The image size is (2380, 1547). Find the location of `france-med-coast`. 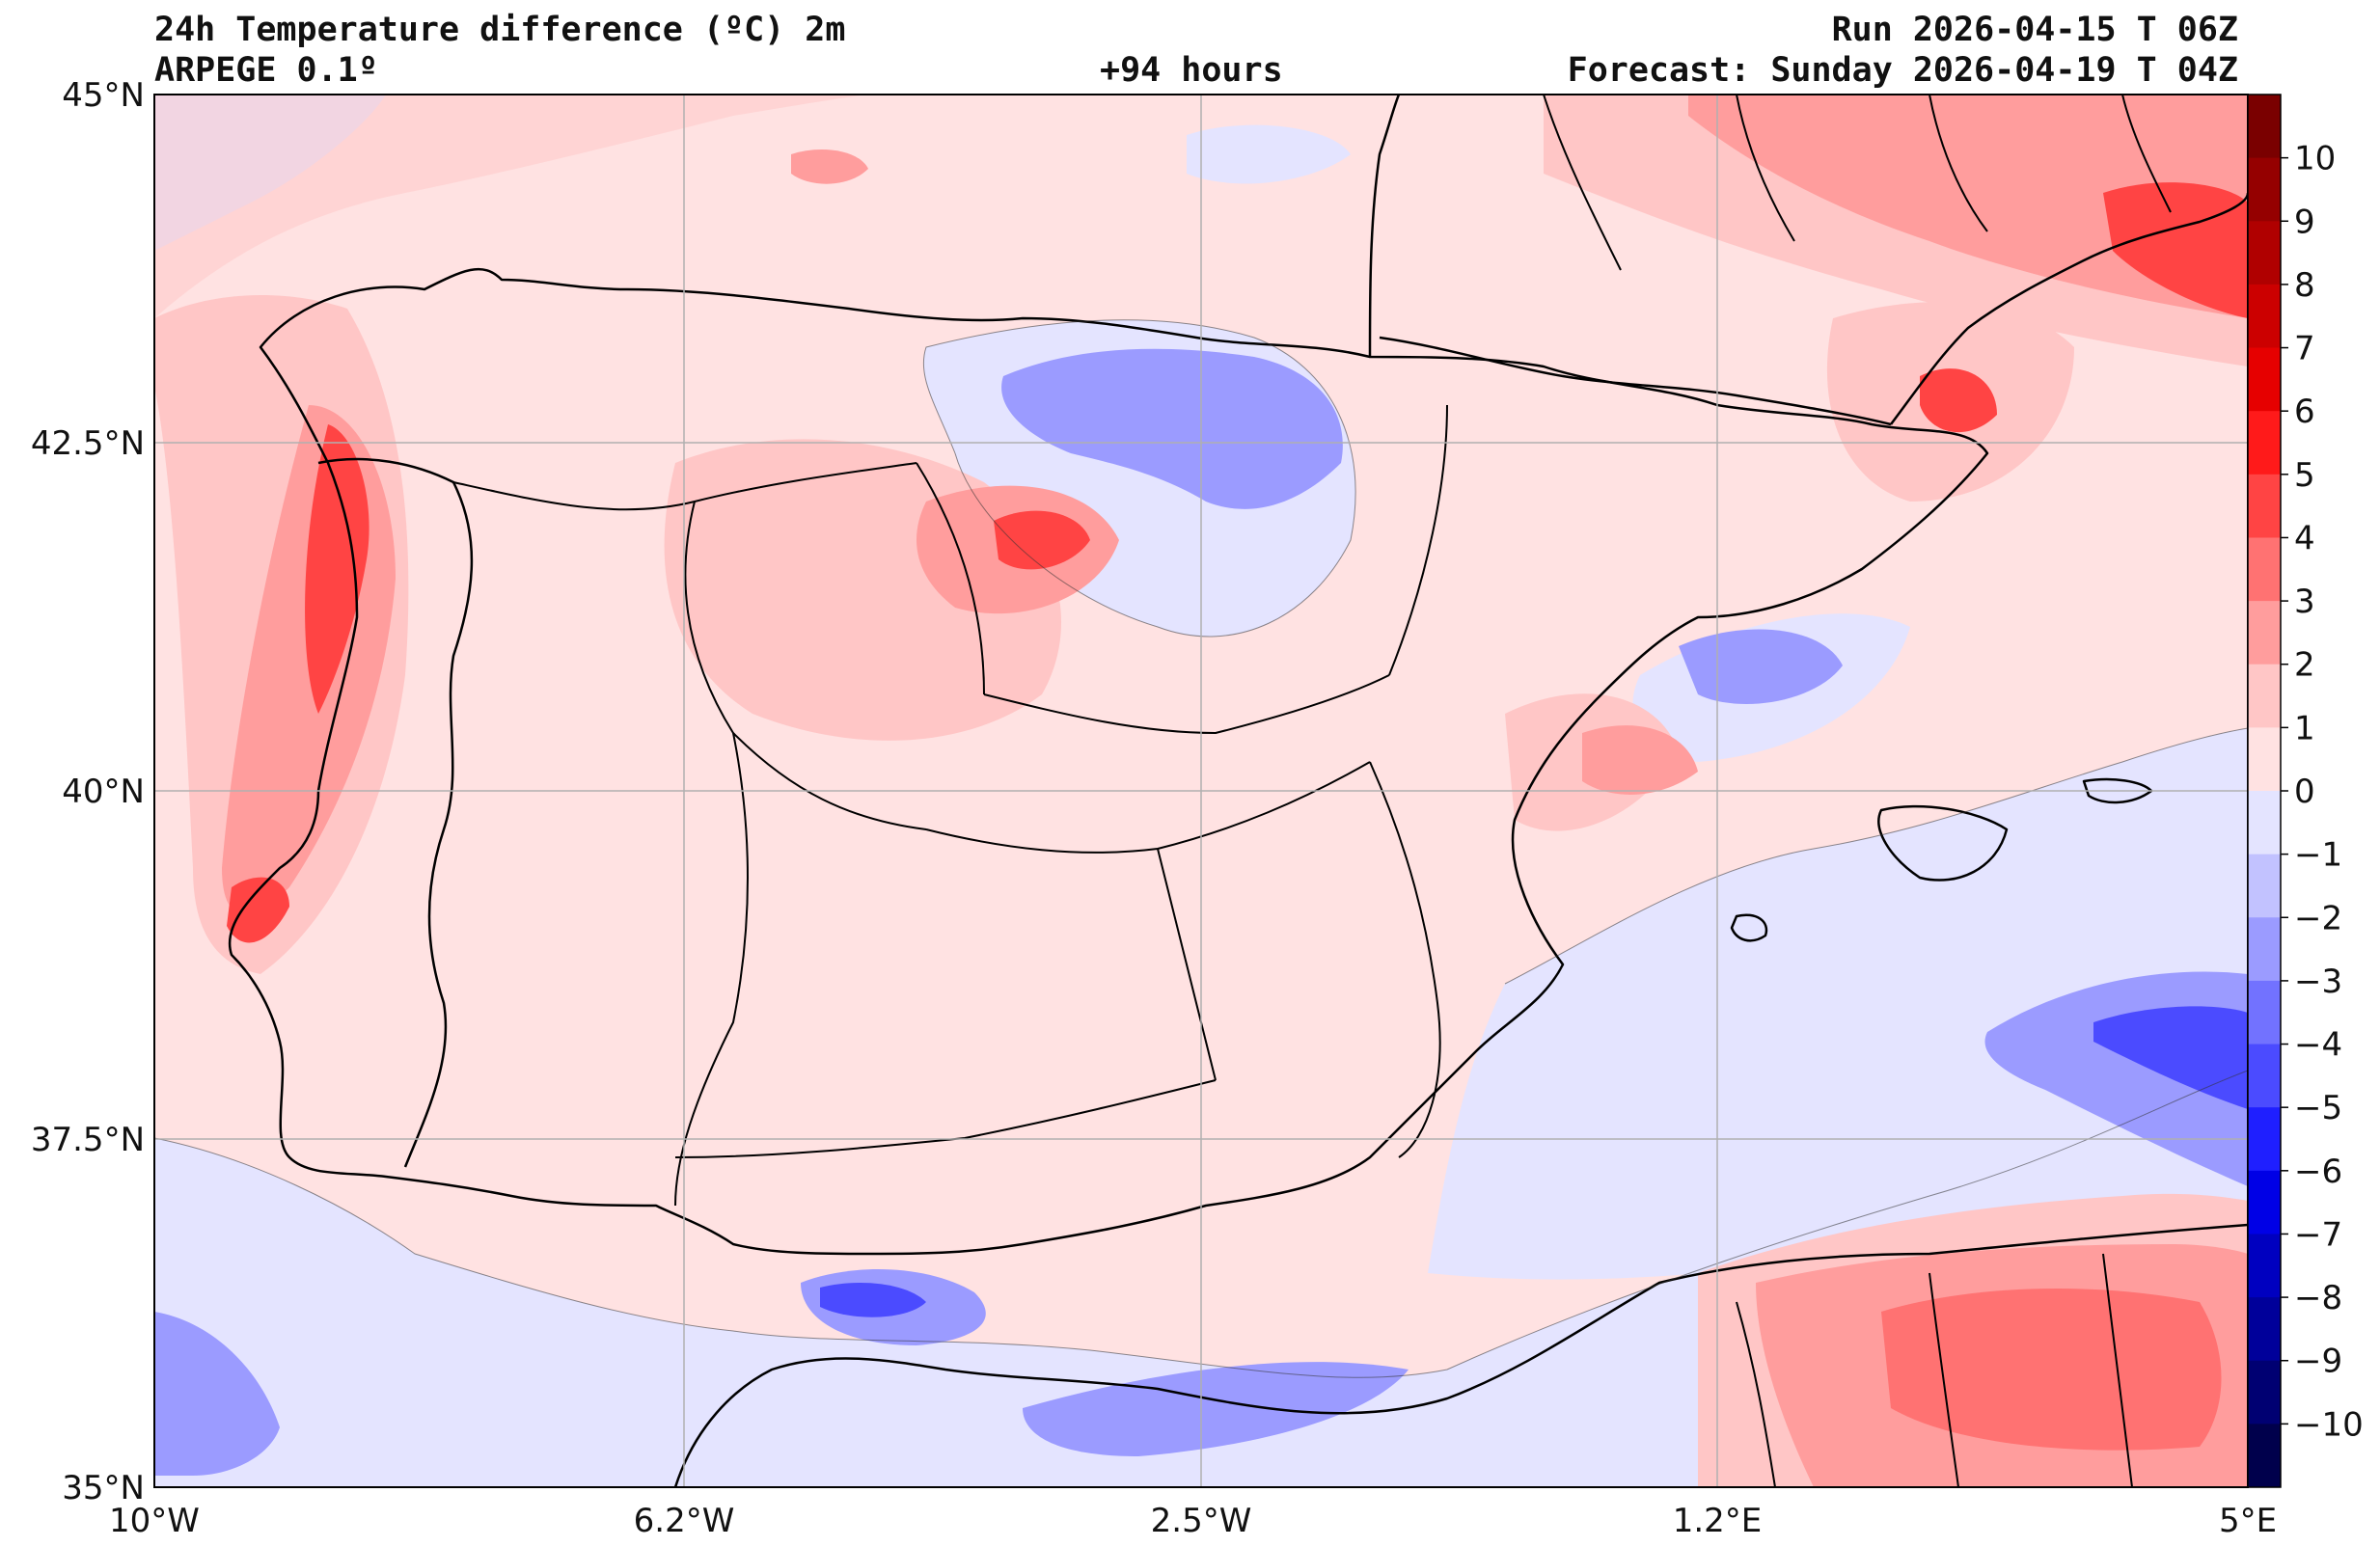

france-med-coast is located at coordinates (2068, 308).